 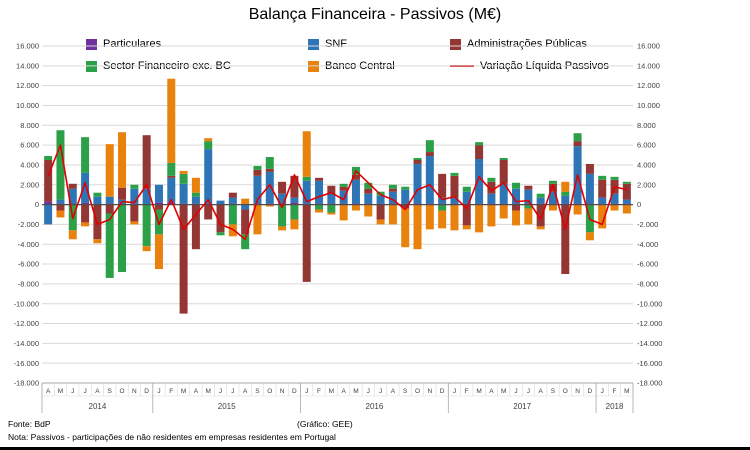 I want to click on legend-item-administracoes-publicas: Administrações Públicas, so click(x=529, y=44).